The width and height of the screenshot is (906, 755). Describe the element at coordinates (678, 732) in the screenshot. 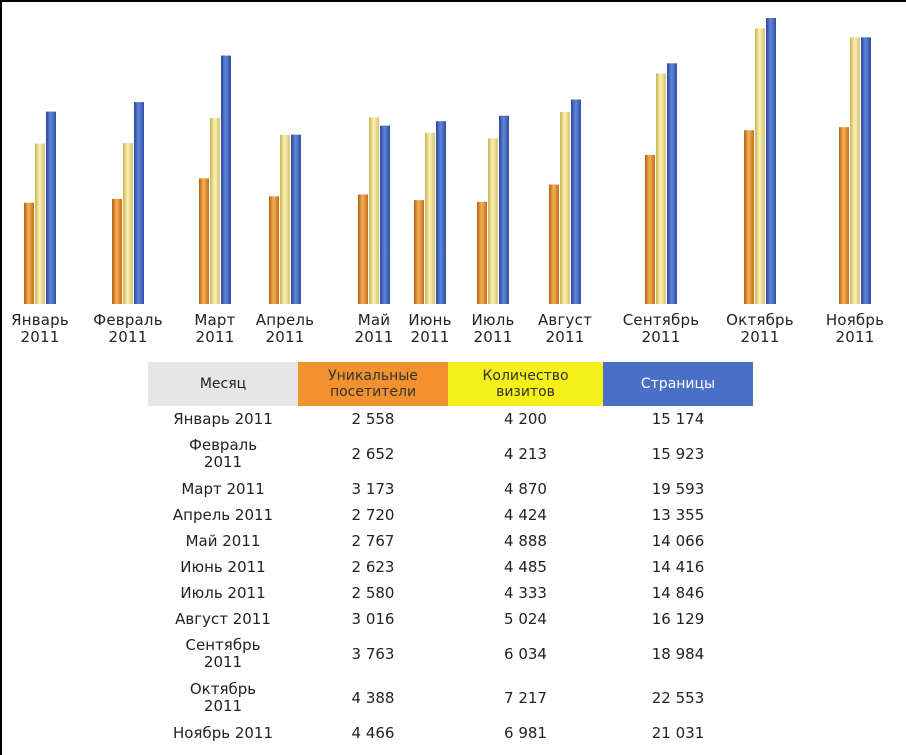

I see `cell-pages: 21 031` at that location.